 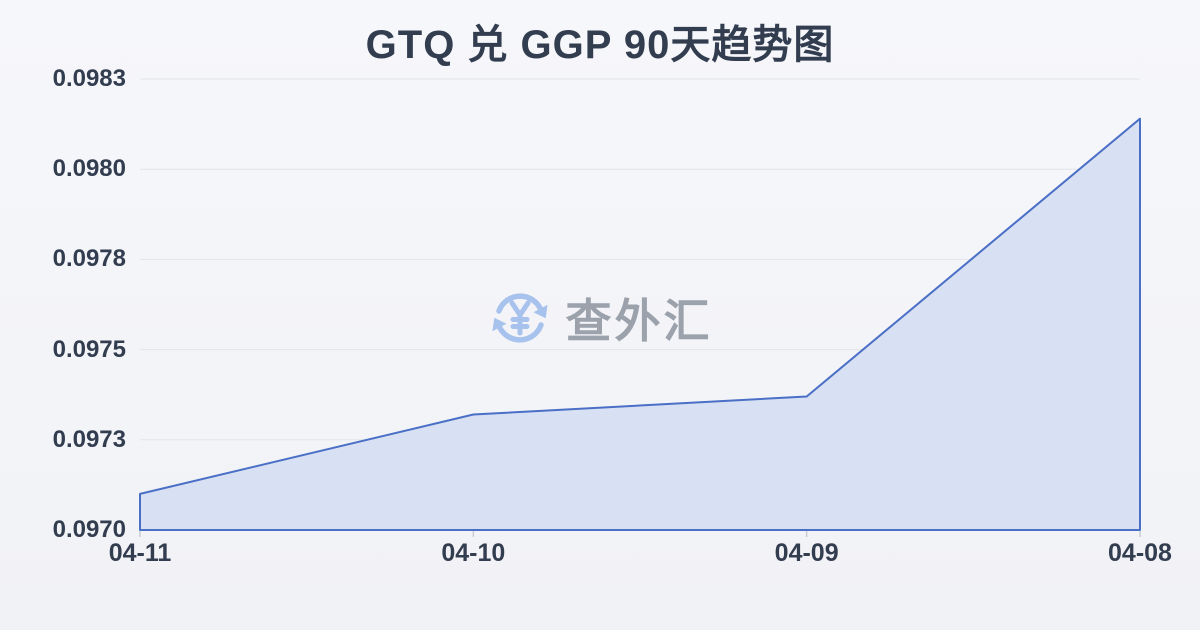 I want to click on x-axis-ticks, so click(x=640, y=534).